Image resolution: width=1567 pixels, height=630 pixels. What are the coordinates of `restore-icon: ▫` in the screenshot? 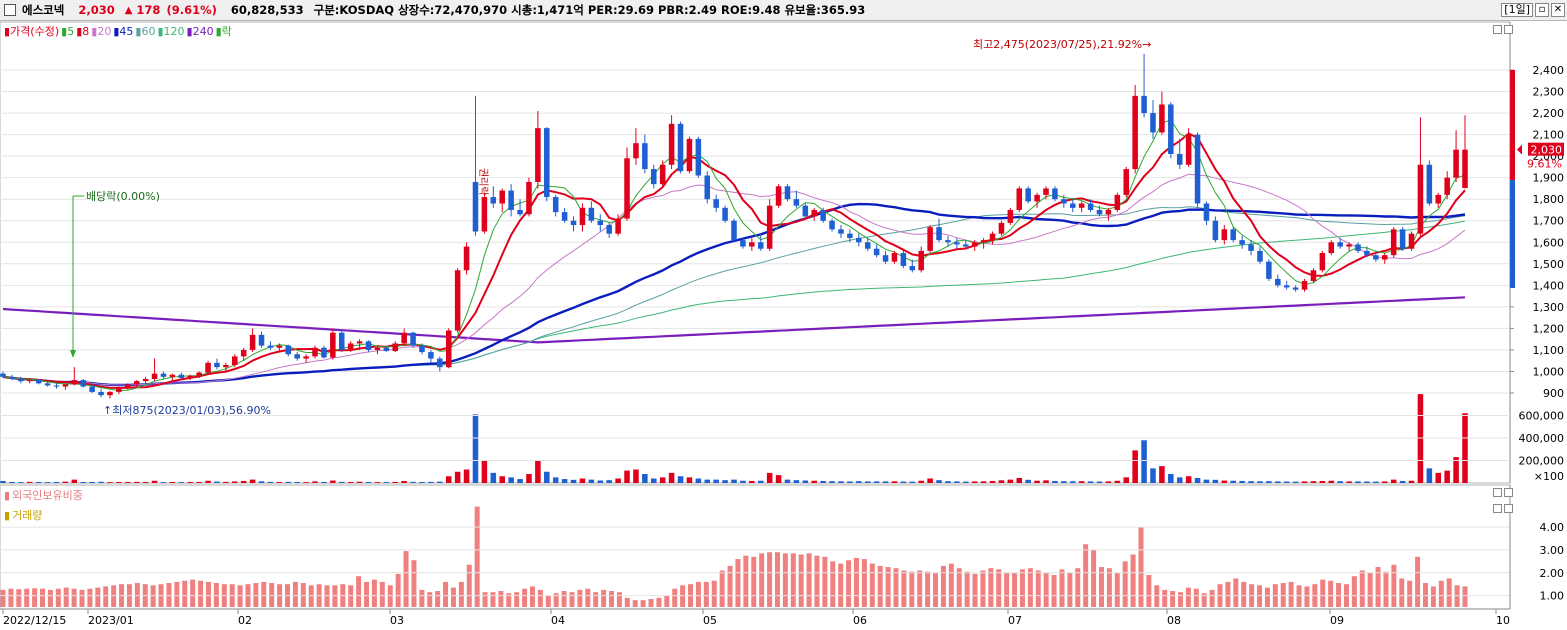 It's located at (1542, 10).